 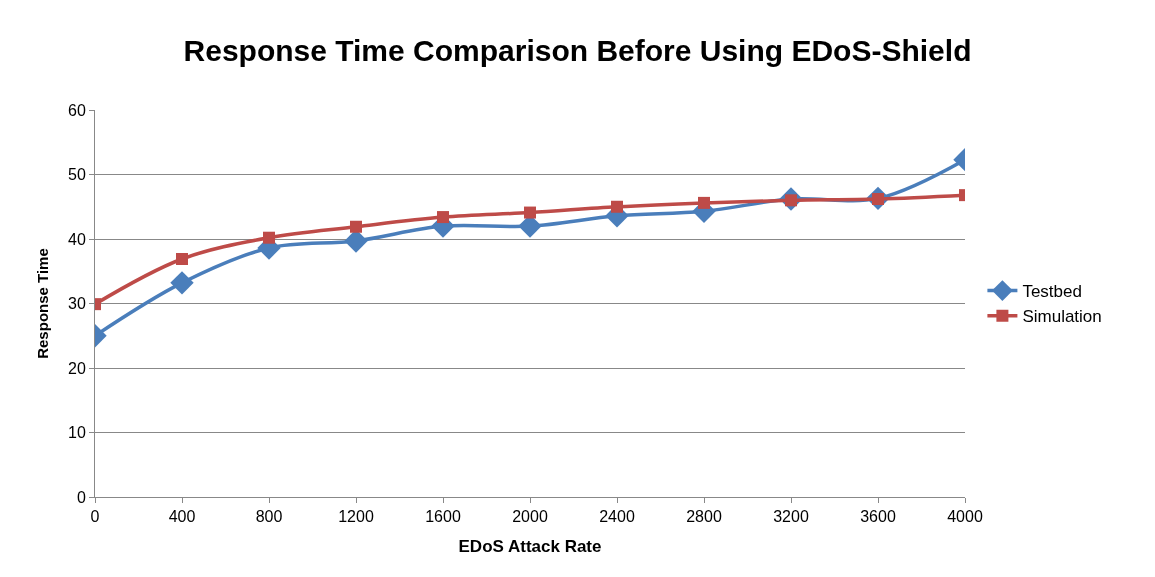 What do you see at coordinates (443, 517) in the screenshot?
I see `x-tick-label: 1600` at bounding box center [443, 517].